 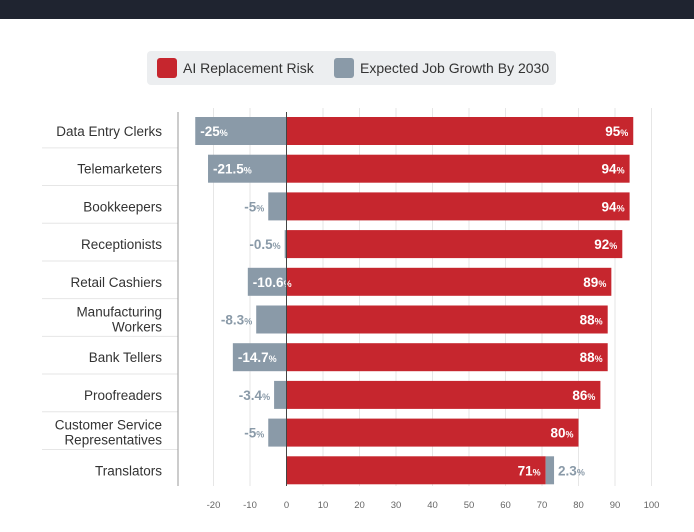 I want to click on category-label-line: Bank Tellers, so click(x=126, y=357).